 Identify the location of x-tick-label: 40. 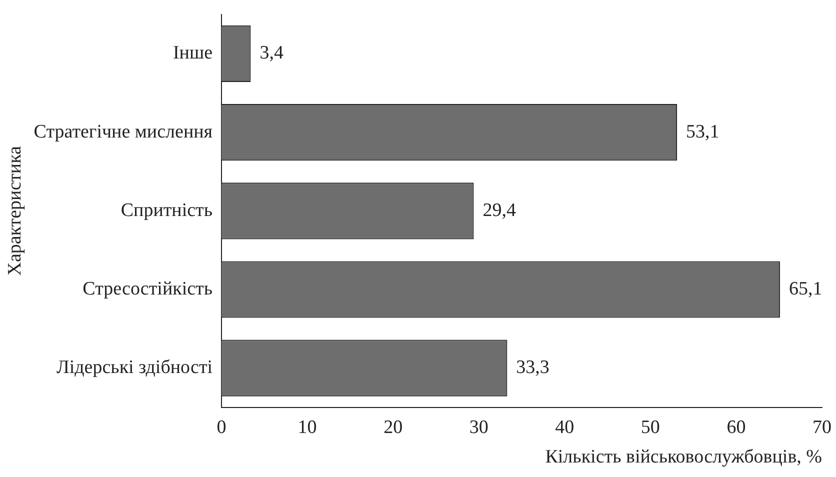
(564, 427).